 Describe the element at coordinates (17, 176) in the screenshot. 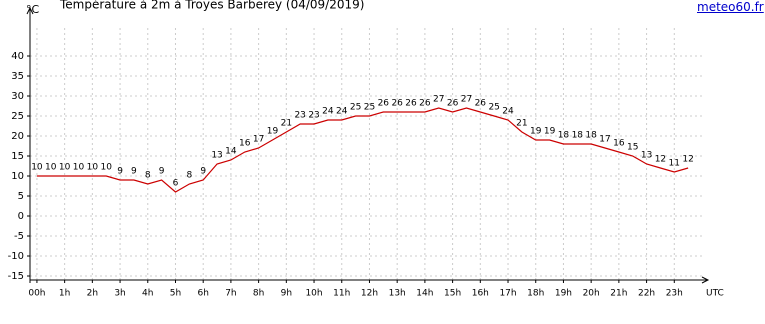

I see `y-tick-label: 10` at that location.